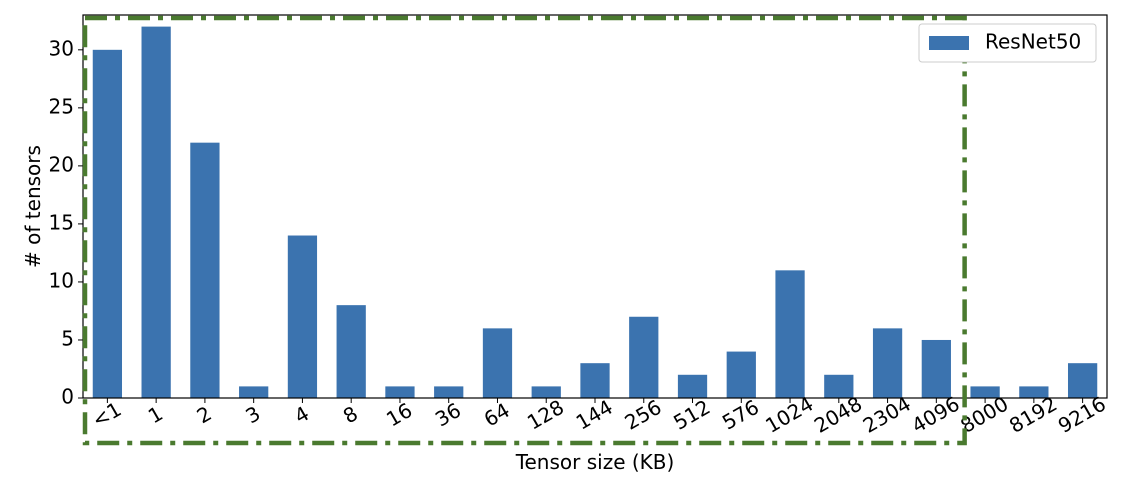  Describe the element at coordinates (740, 415) in the screenshot. I see `x-tick-label: 576` at that location.